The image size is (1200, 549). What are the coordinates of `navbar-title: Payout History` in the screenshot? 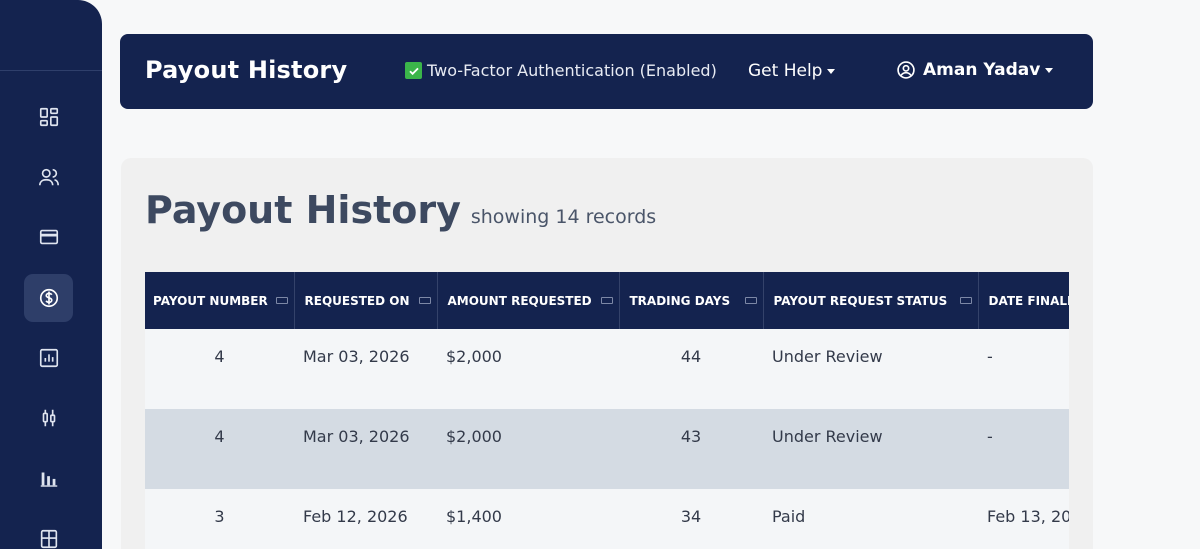 It's located at (246, 70).